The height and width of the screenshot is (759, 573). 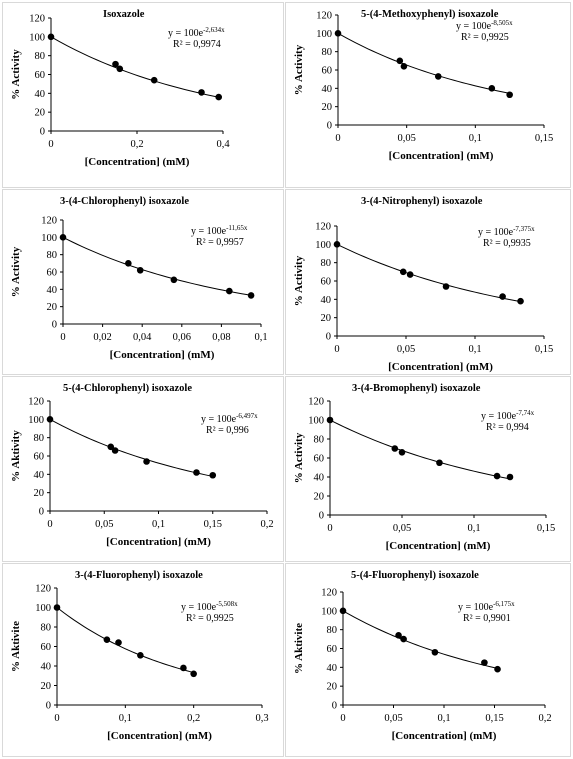 What do you see at coordinates (229, 418) in the screenshot?
I see `trendline-equation: y = 100e-6,497x` at bounding box center [229, 418].